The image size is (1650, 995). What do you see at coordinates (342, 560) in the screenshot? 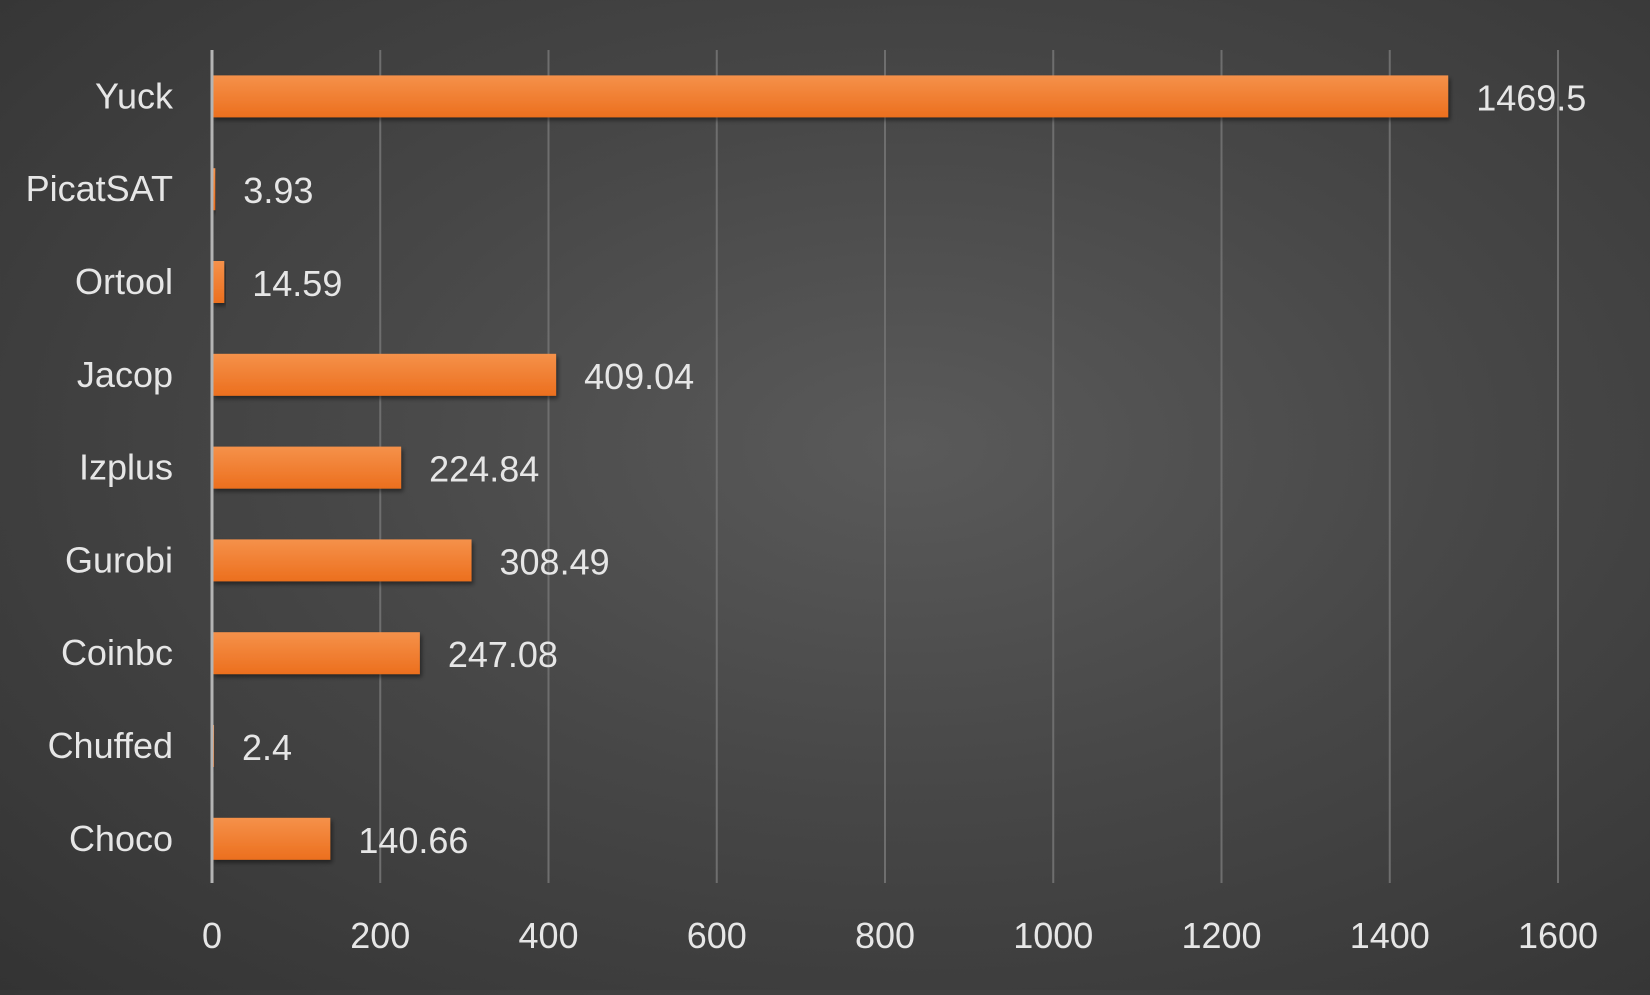
I see `bar-gurobi` at bounding box center [342, 560].